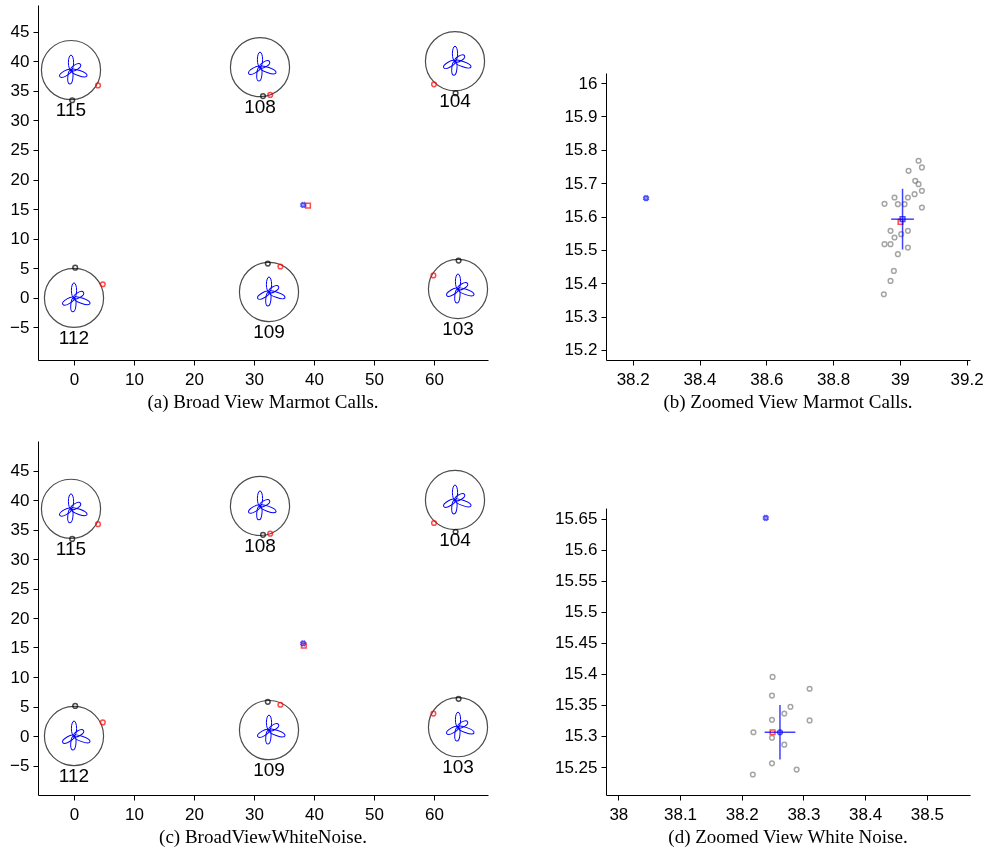  I want to click on y-tick-label: 15.25, so click(576, 767).